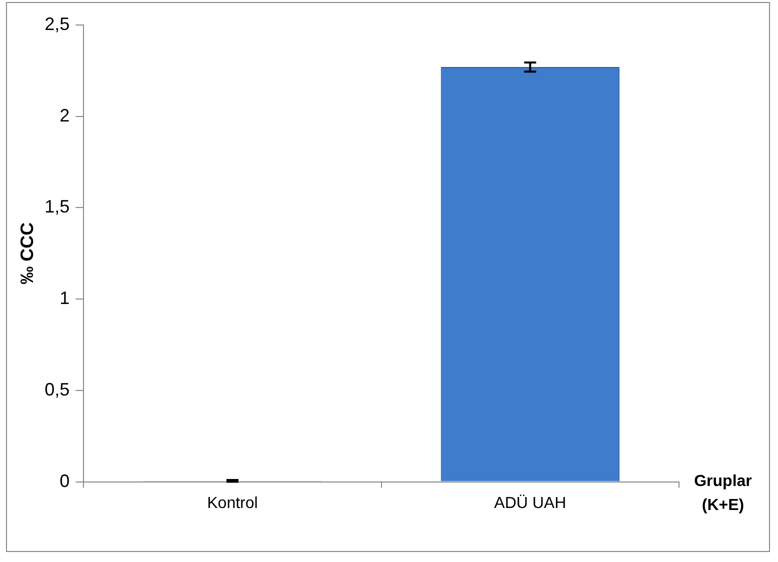 This screenshot has width=778, height=562. What do you see at coordinates (26, 253) in the screenshot?
I see `y-axis-title: ‰ CCC` at bounding box center [26, 253].